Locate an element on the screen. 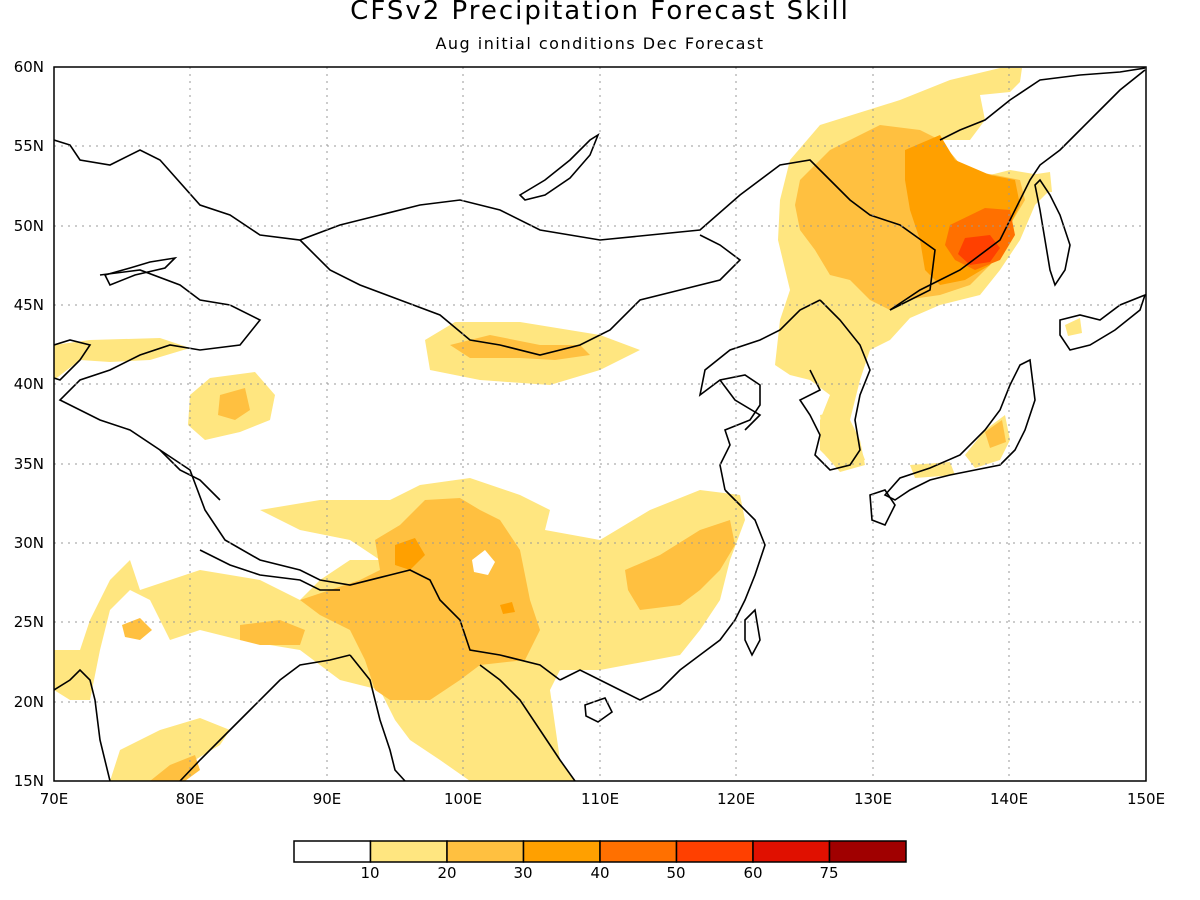 The width and height of the screenshot is (1200, 900). shade-southwest-30b is located at coordinates (507, 608).